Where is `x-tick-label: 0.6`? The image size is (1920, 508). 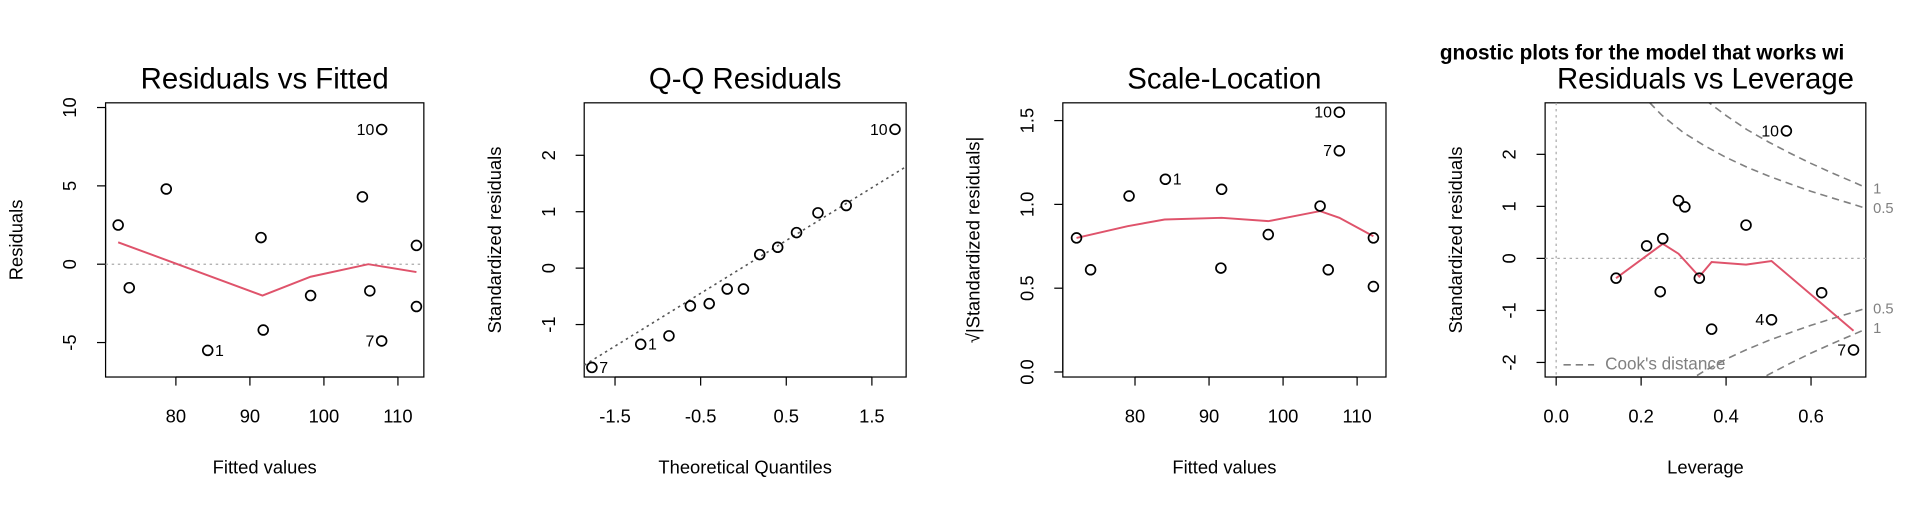
x-tick-label: 0.6 is located at coordinates (1811, 415).